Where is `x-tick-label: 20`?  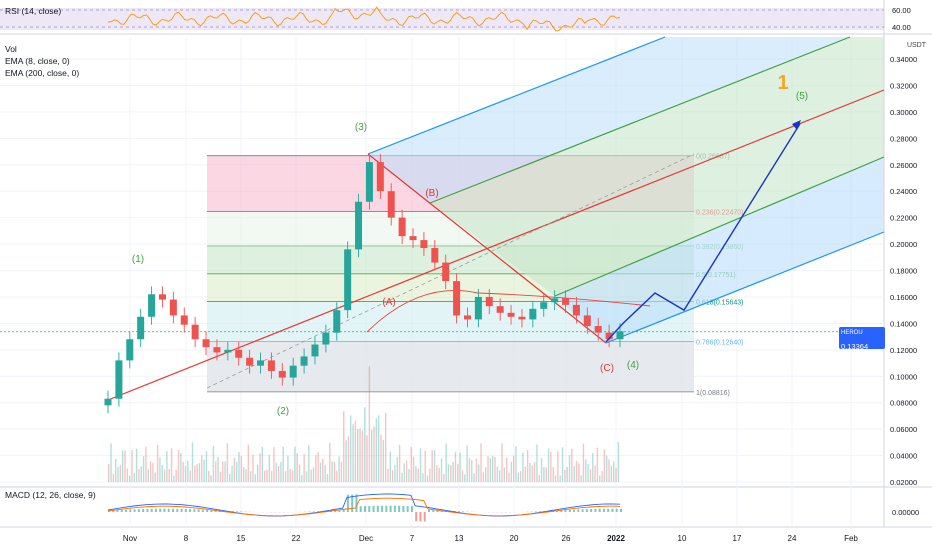
x-tick-label: 20 is located at coordinates (514, 538).